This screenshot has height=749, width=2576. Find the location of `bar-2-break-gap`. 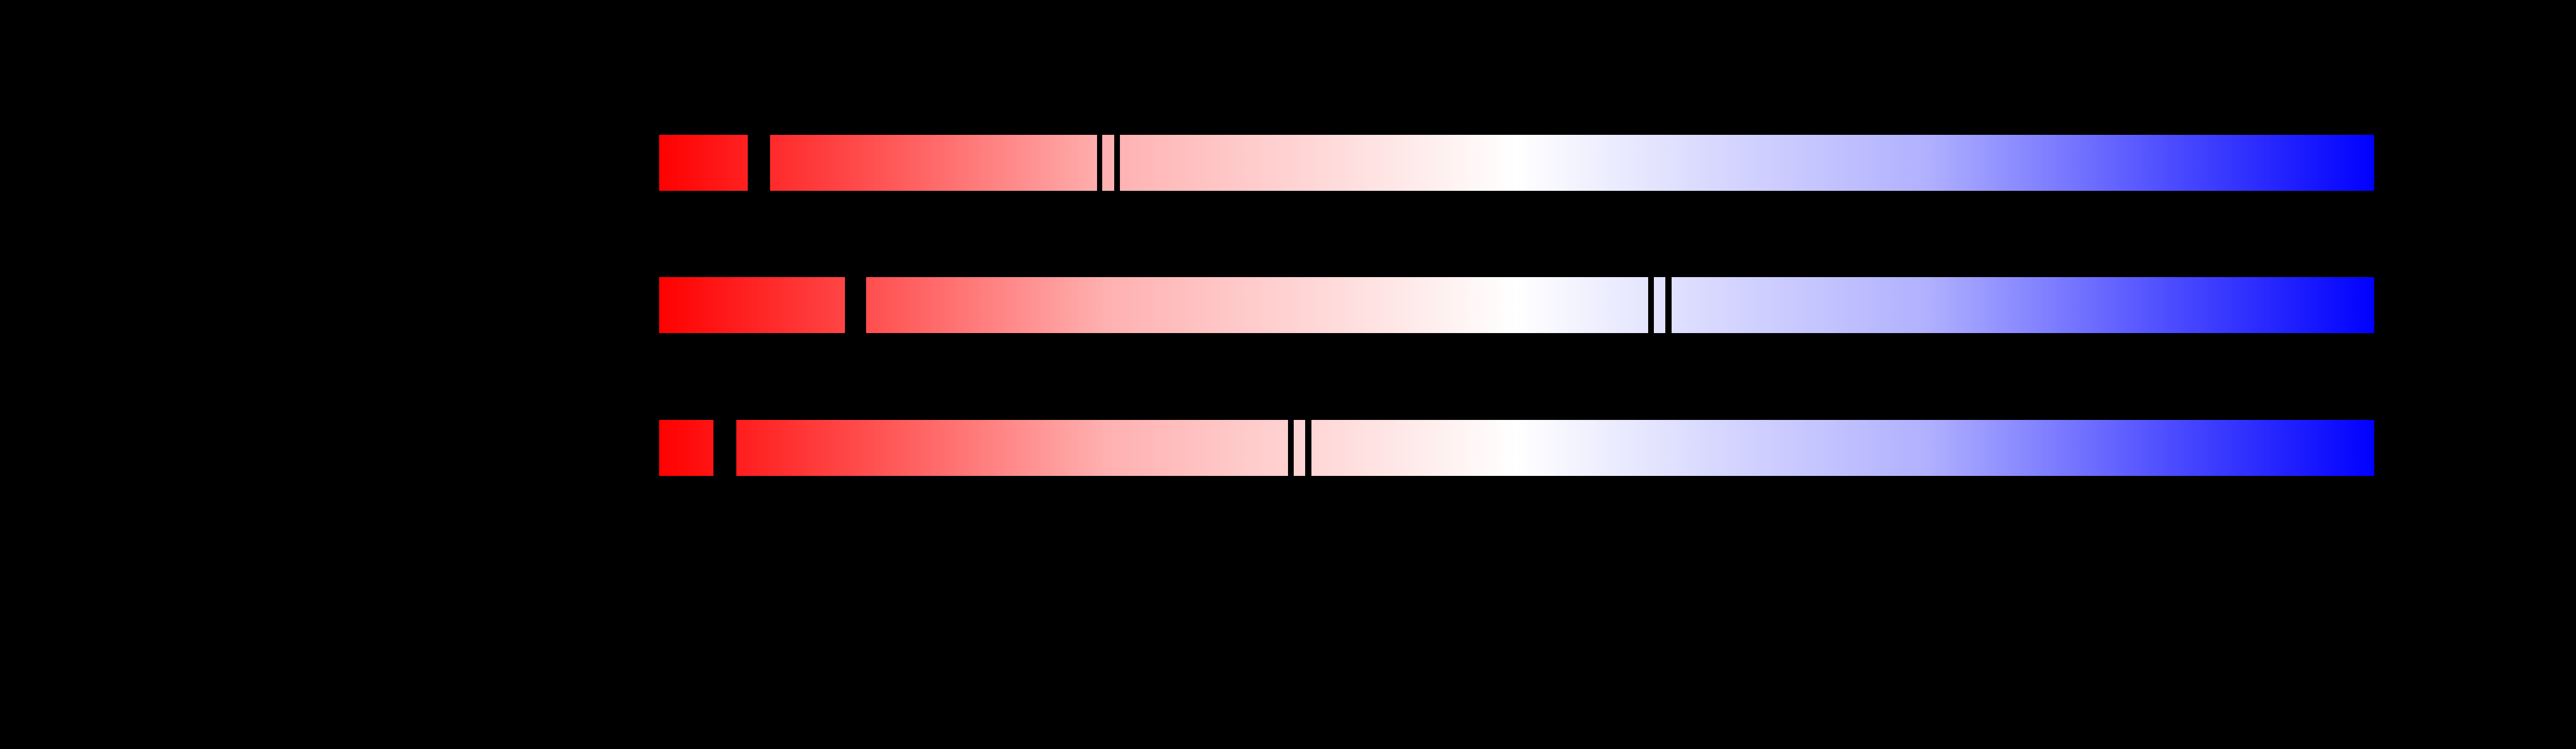

bar-2-break-gap is located at coordinates (855, 306).